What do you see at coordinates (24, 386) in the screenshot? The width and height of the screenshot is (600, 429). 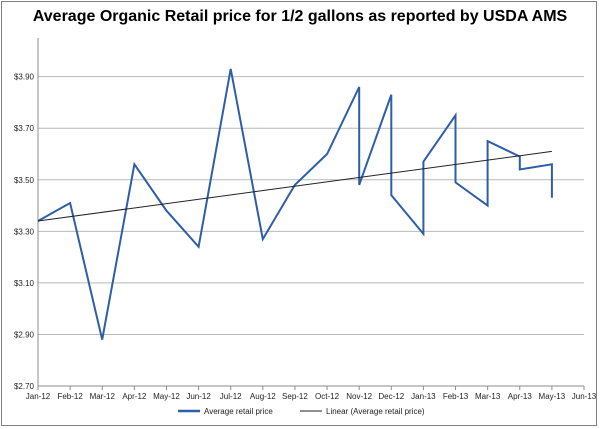 I see `y-tick-label: $2.70` at bounding box center [24, 386].